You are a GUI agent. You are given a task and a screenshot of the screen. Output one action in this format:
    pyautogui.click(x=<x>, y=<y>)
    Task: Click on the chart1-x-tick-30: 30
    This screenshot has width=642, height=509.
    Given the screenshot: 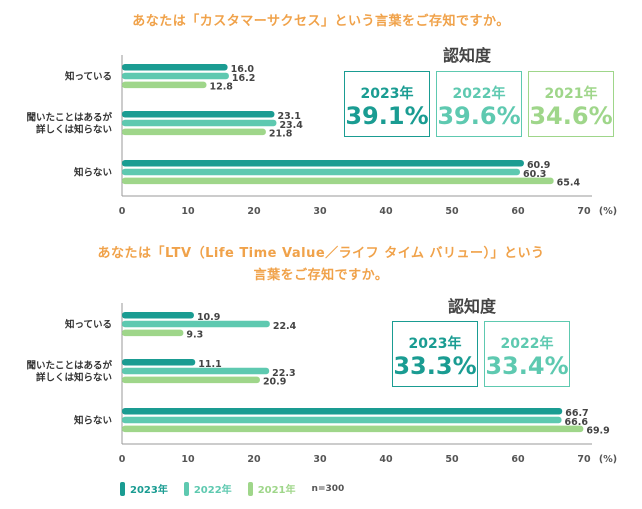 What is the action you would take?
    pyautogui.click(x=320, y=211)
    